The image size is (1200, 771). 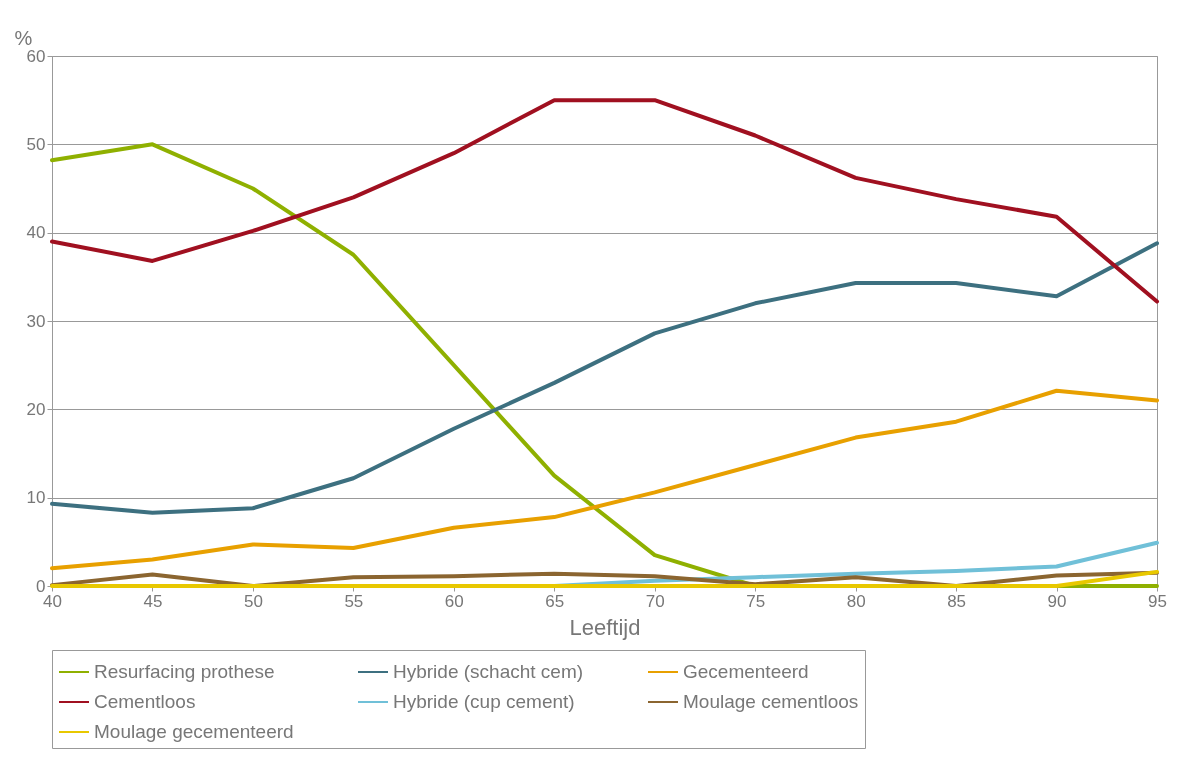 I want to click on y-tick-label: 50, so click(x=36, y=144).